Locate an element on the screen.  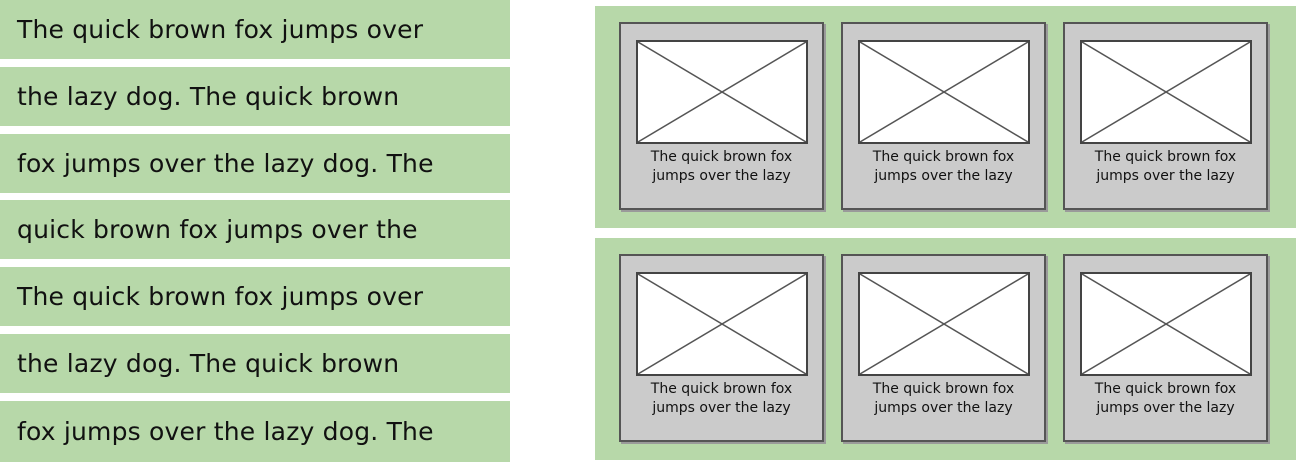
list-item: quick brown fox jumps over the is located at coordinates (255, 229).